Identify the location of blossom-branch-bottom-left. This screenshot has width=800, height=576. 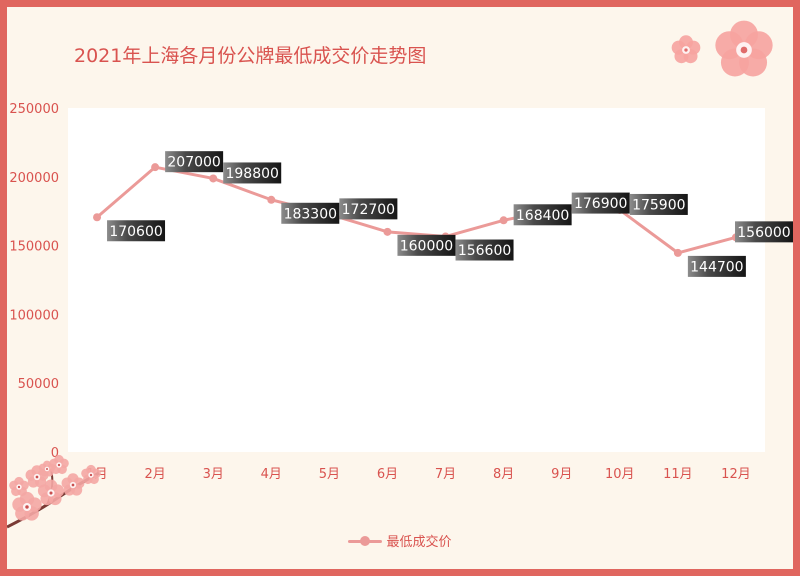
(54, 491).